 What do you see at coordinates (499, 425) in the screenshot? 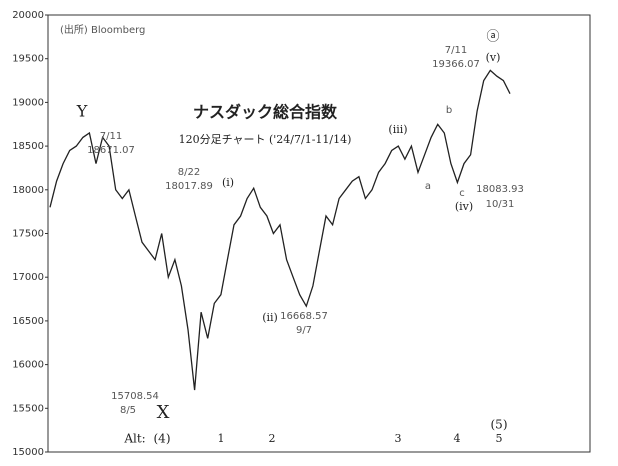
I see `annotation: (5)` at bounding box center [499, 425].